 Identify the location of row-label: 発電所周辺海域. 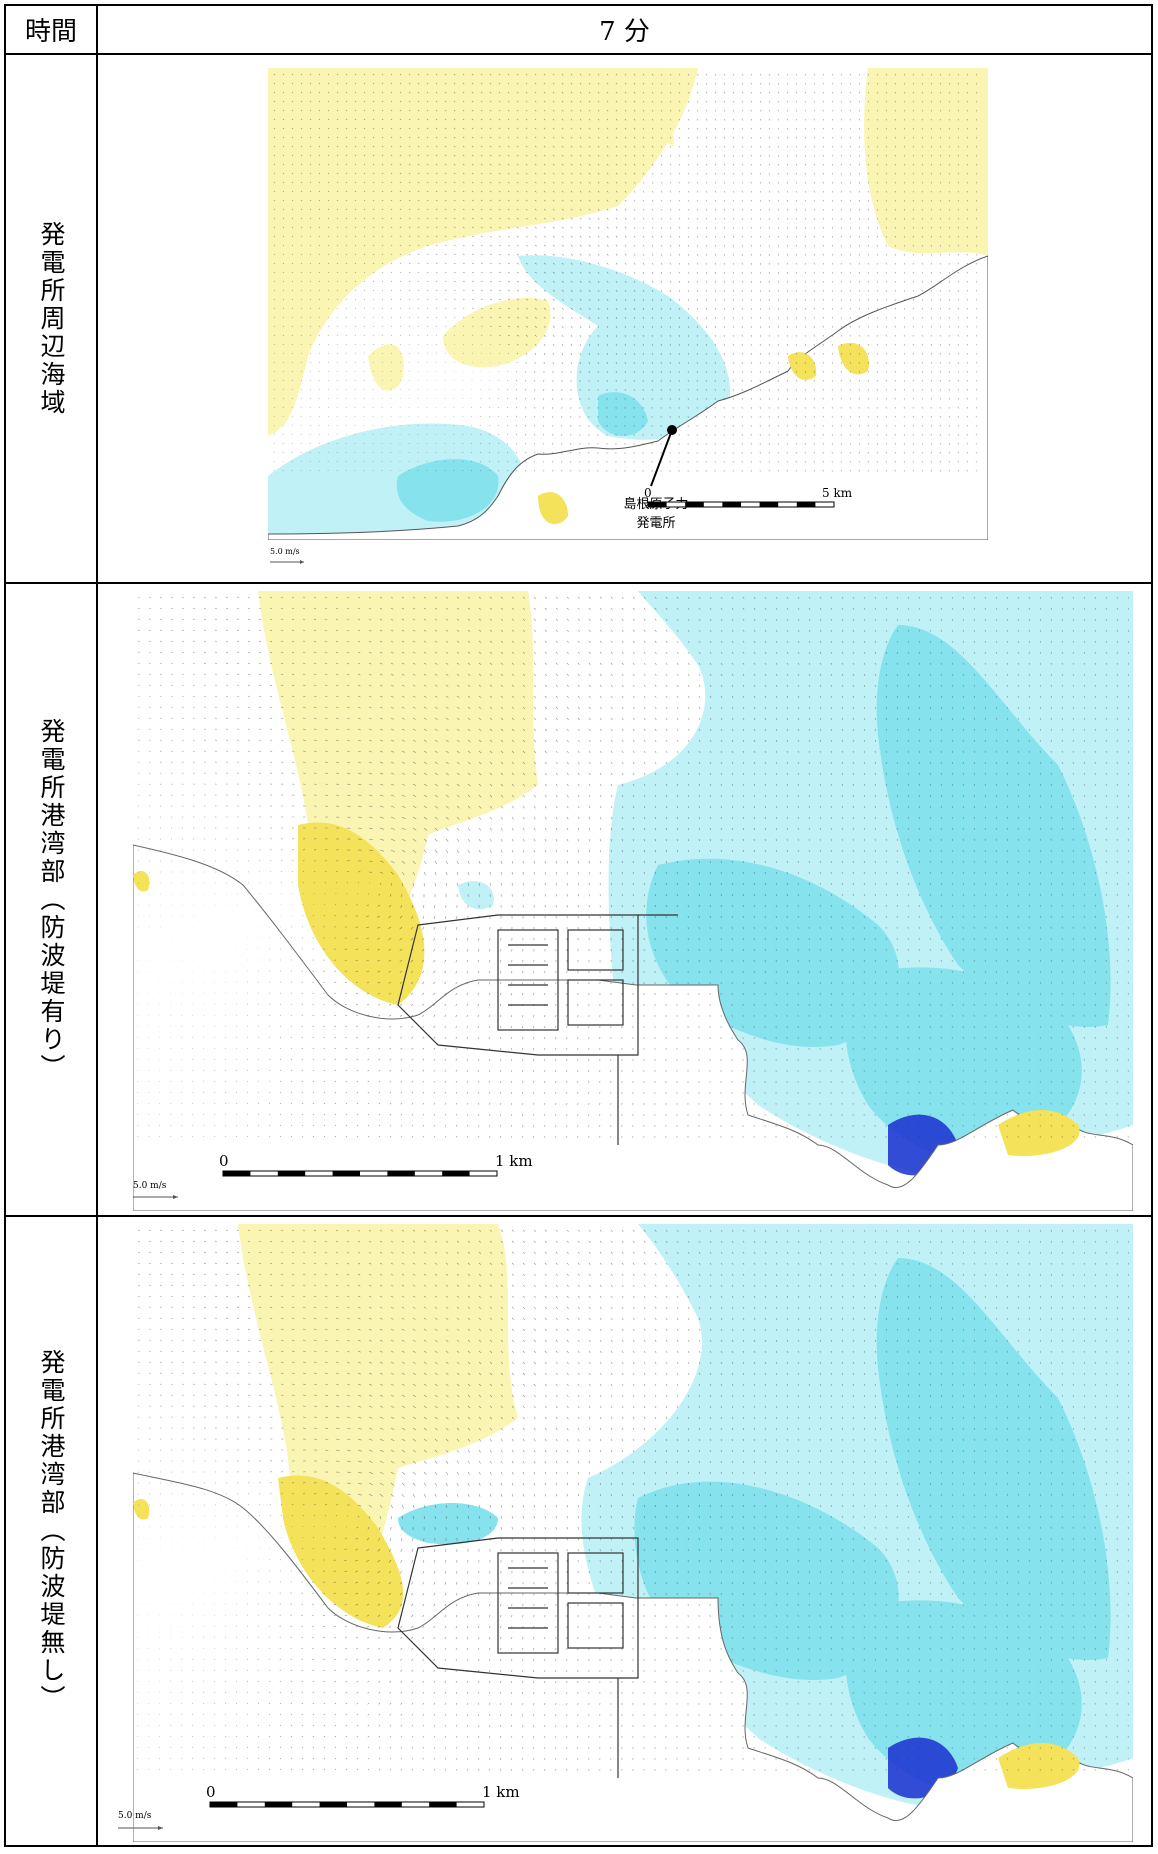
(51, 318).